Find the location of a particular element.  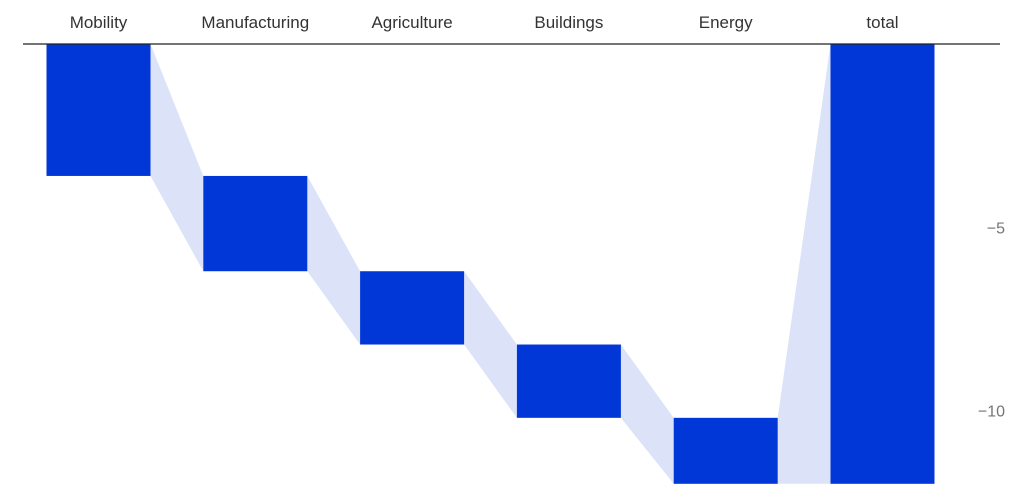

bar-energy is located at coordinates (725, 450).